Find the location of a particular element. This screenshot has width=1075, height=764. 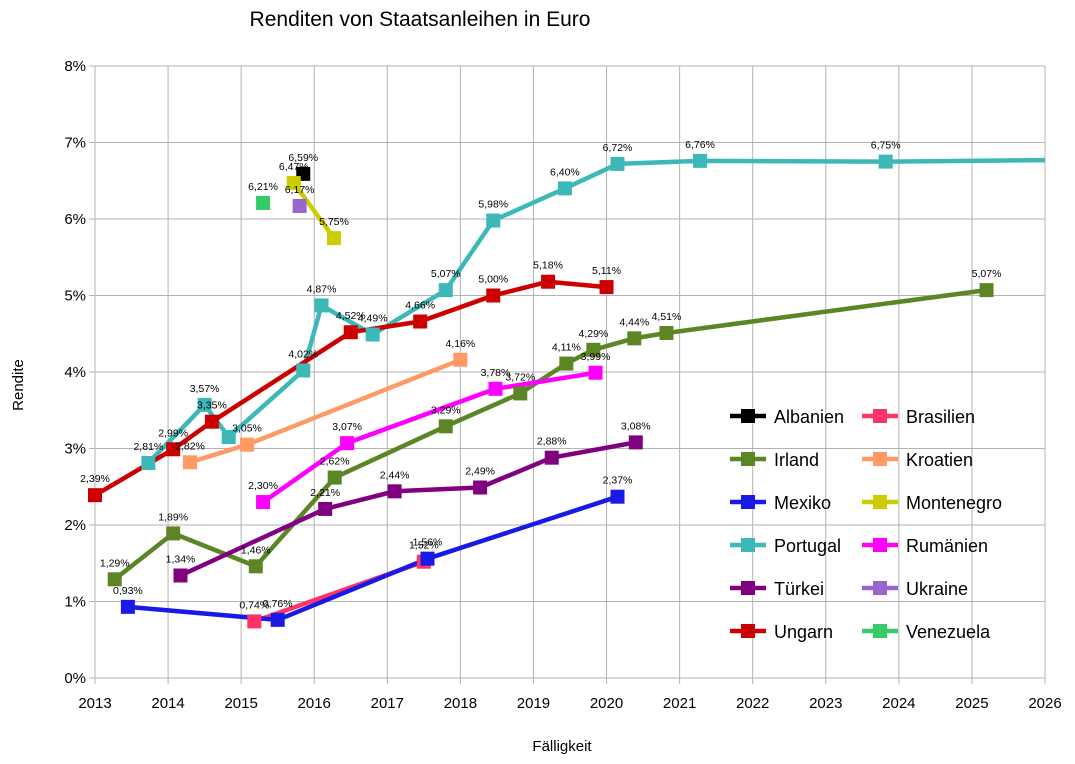

legend-marker-mexiko is located at coordinates (748, 502).